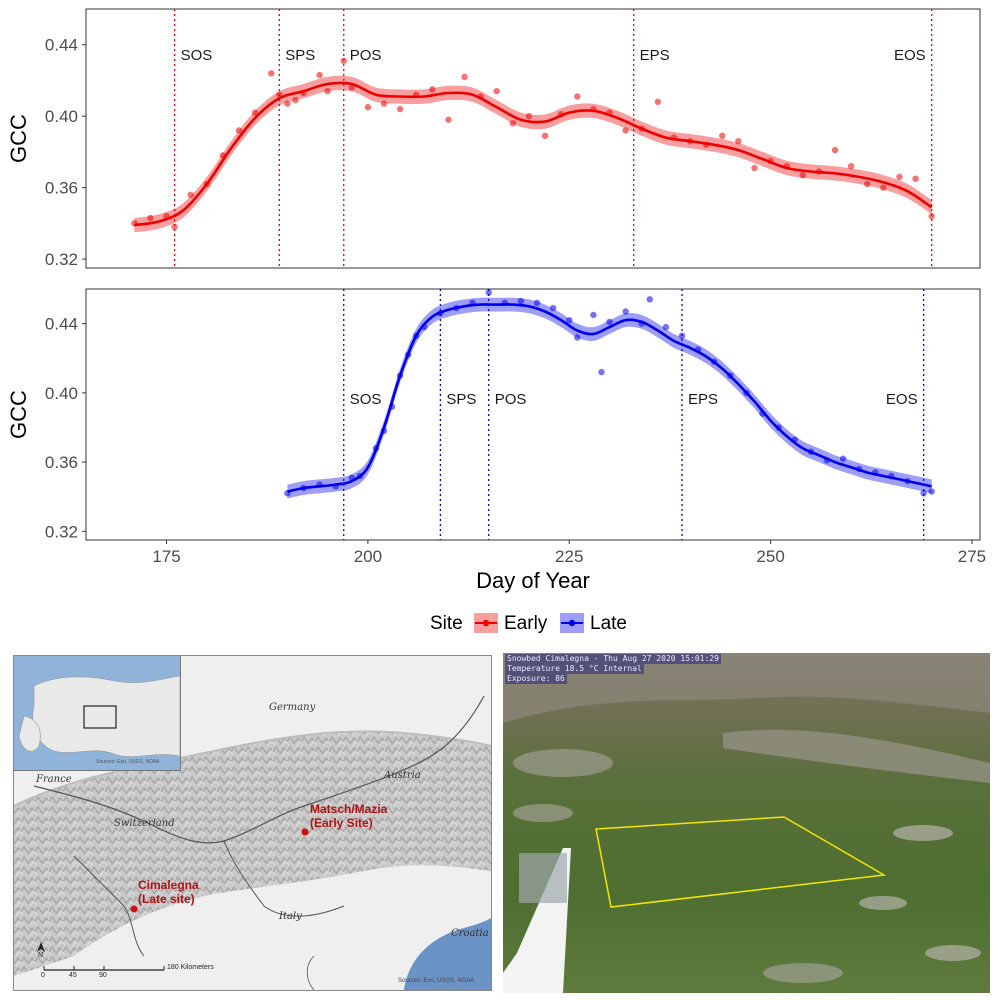  I want to click on event-label-eps: EPS, so click(655, 55).